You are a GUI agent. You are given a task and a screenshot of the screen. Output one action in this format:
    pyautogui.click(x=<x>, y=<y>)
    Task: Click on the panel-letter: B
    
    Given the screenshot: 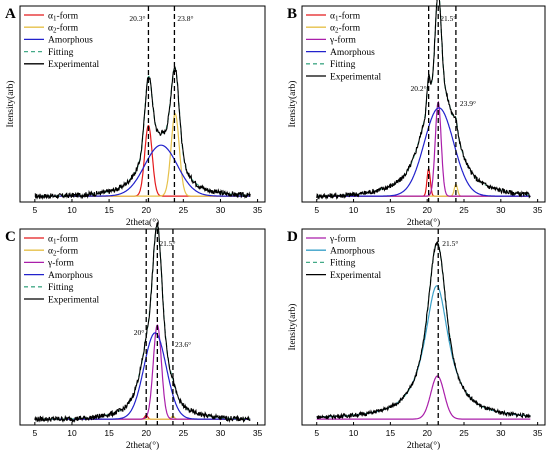 What is the action you would take?
    pyautogui.click(x=292, y=14)
    